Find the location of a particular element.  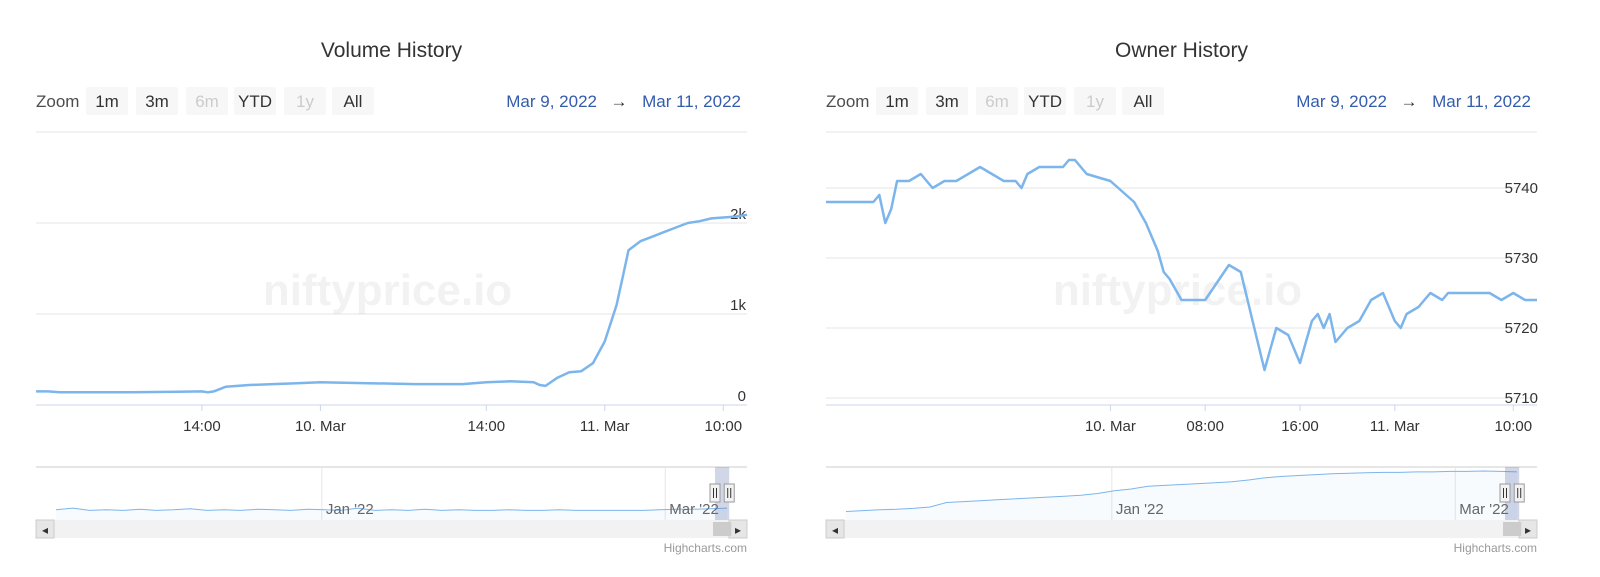

y-tick-label: 5710 is located at coordinates (1521, 398).